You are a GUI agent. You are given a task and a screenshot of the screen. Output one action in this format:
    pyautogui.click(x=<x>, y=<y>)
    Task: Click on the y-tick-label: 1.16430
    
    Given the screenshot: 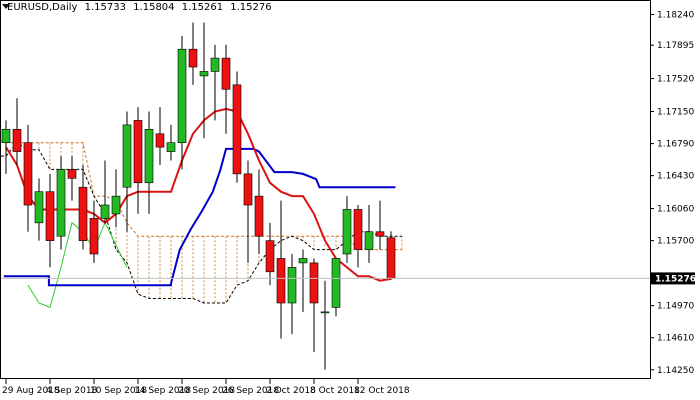 What is the action you would take?
    pyautogui.click(x=675, y=177)
    